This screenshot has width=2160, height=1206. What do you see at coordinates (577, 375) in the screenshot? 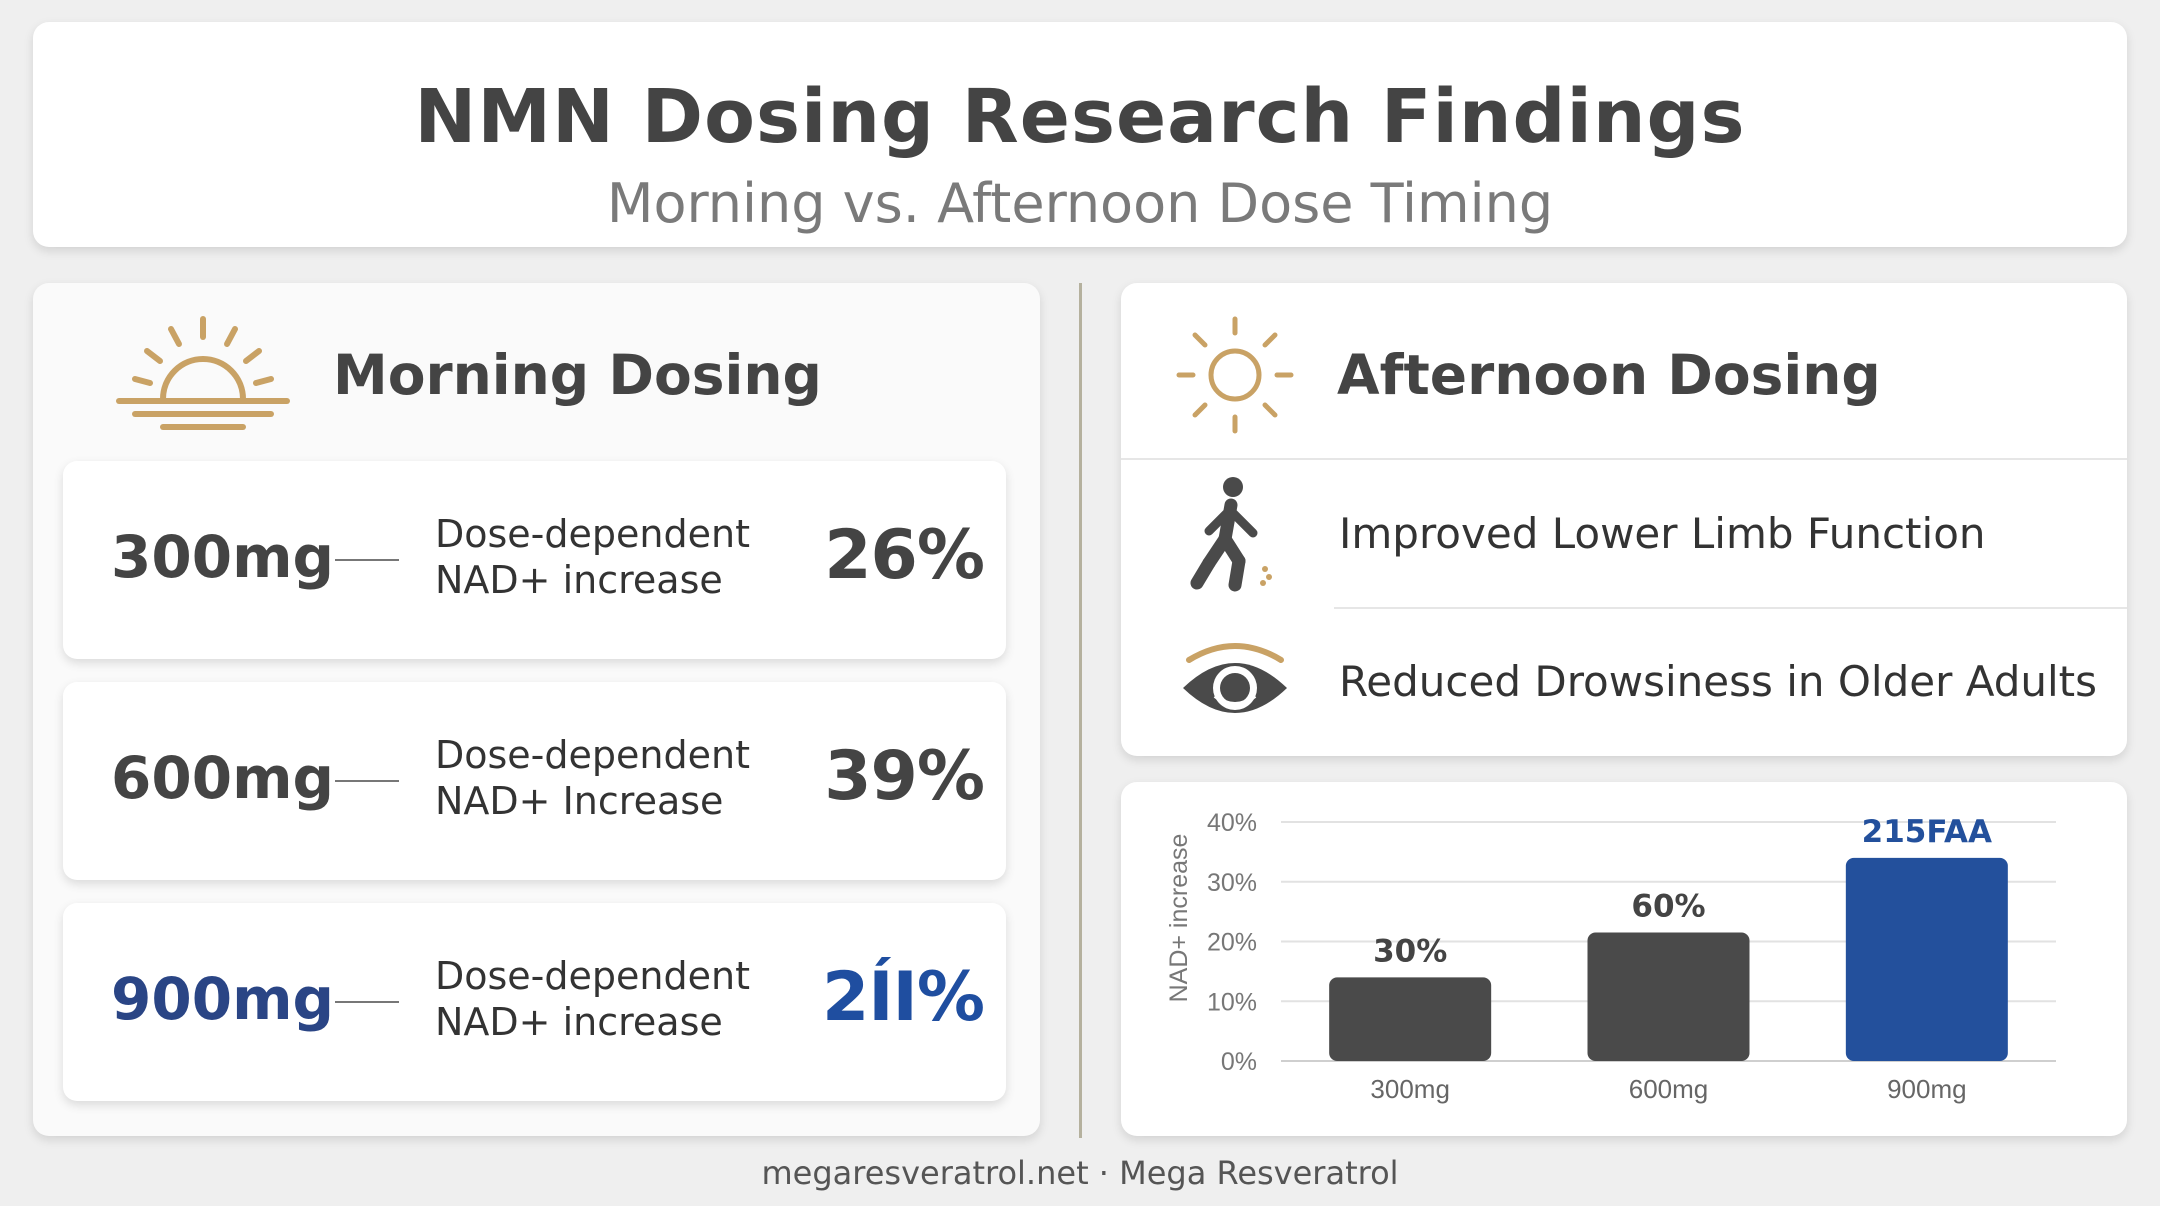
I see `morning-title: Morning Dosing` at bounding box center [577, 375].